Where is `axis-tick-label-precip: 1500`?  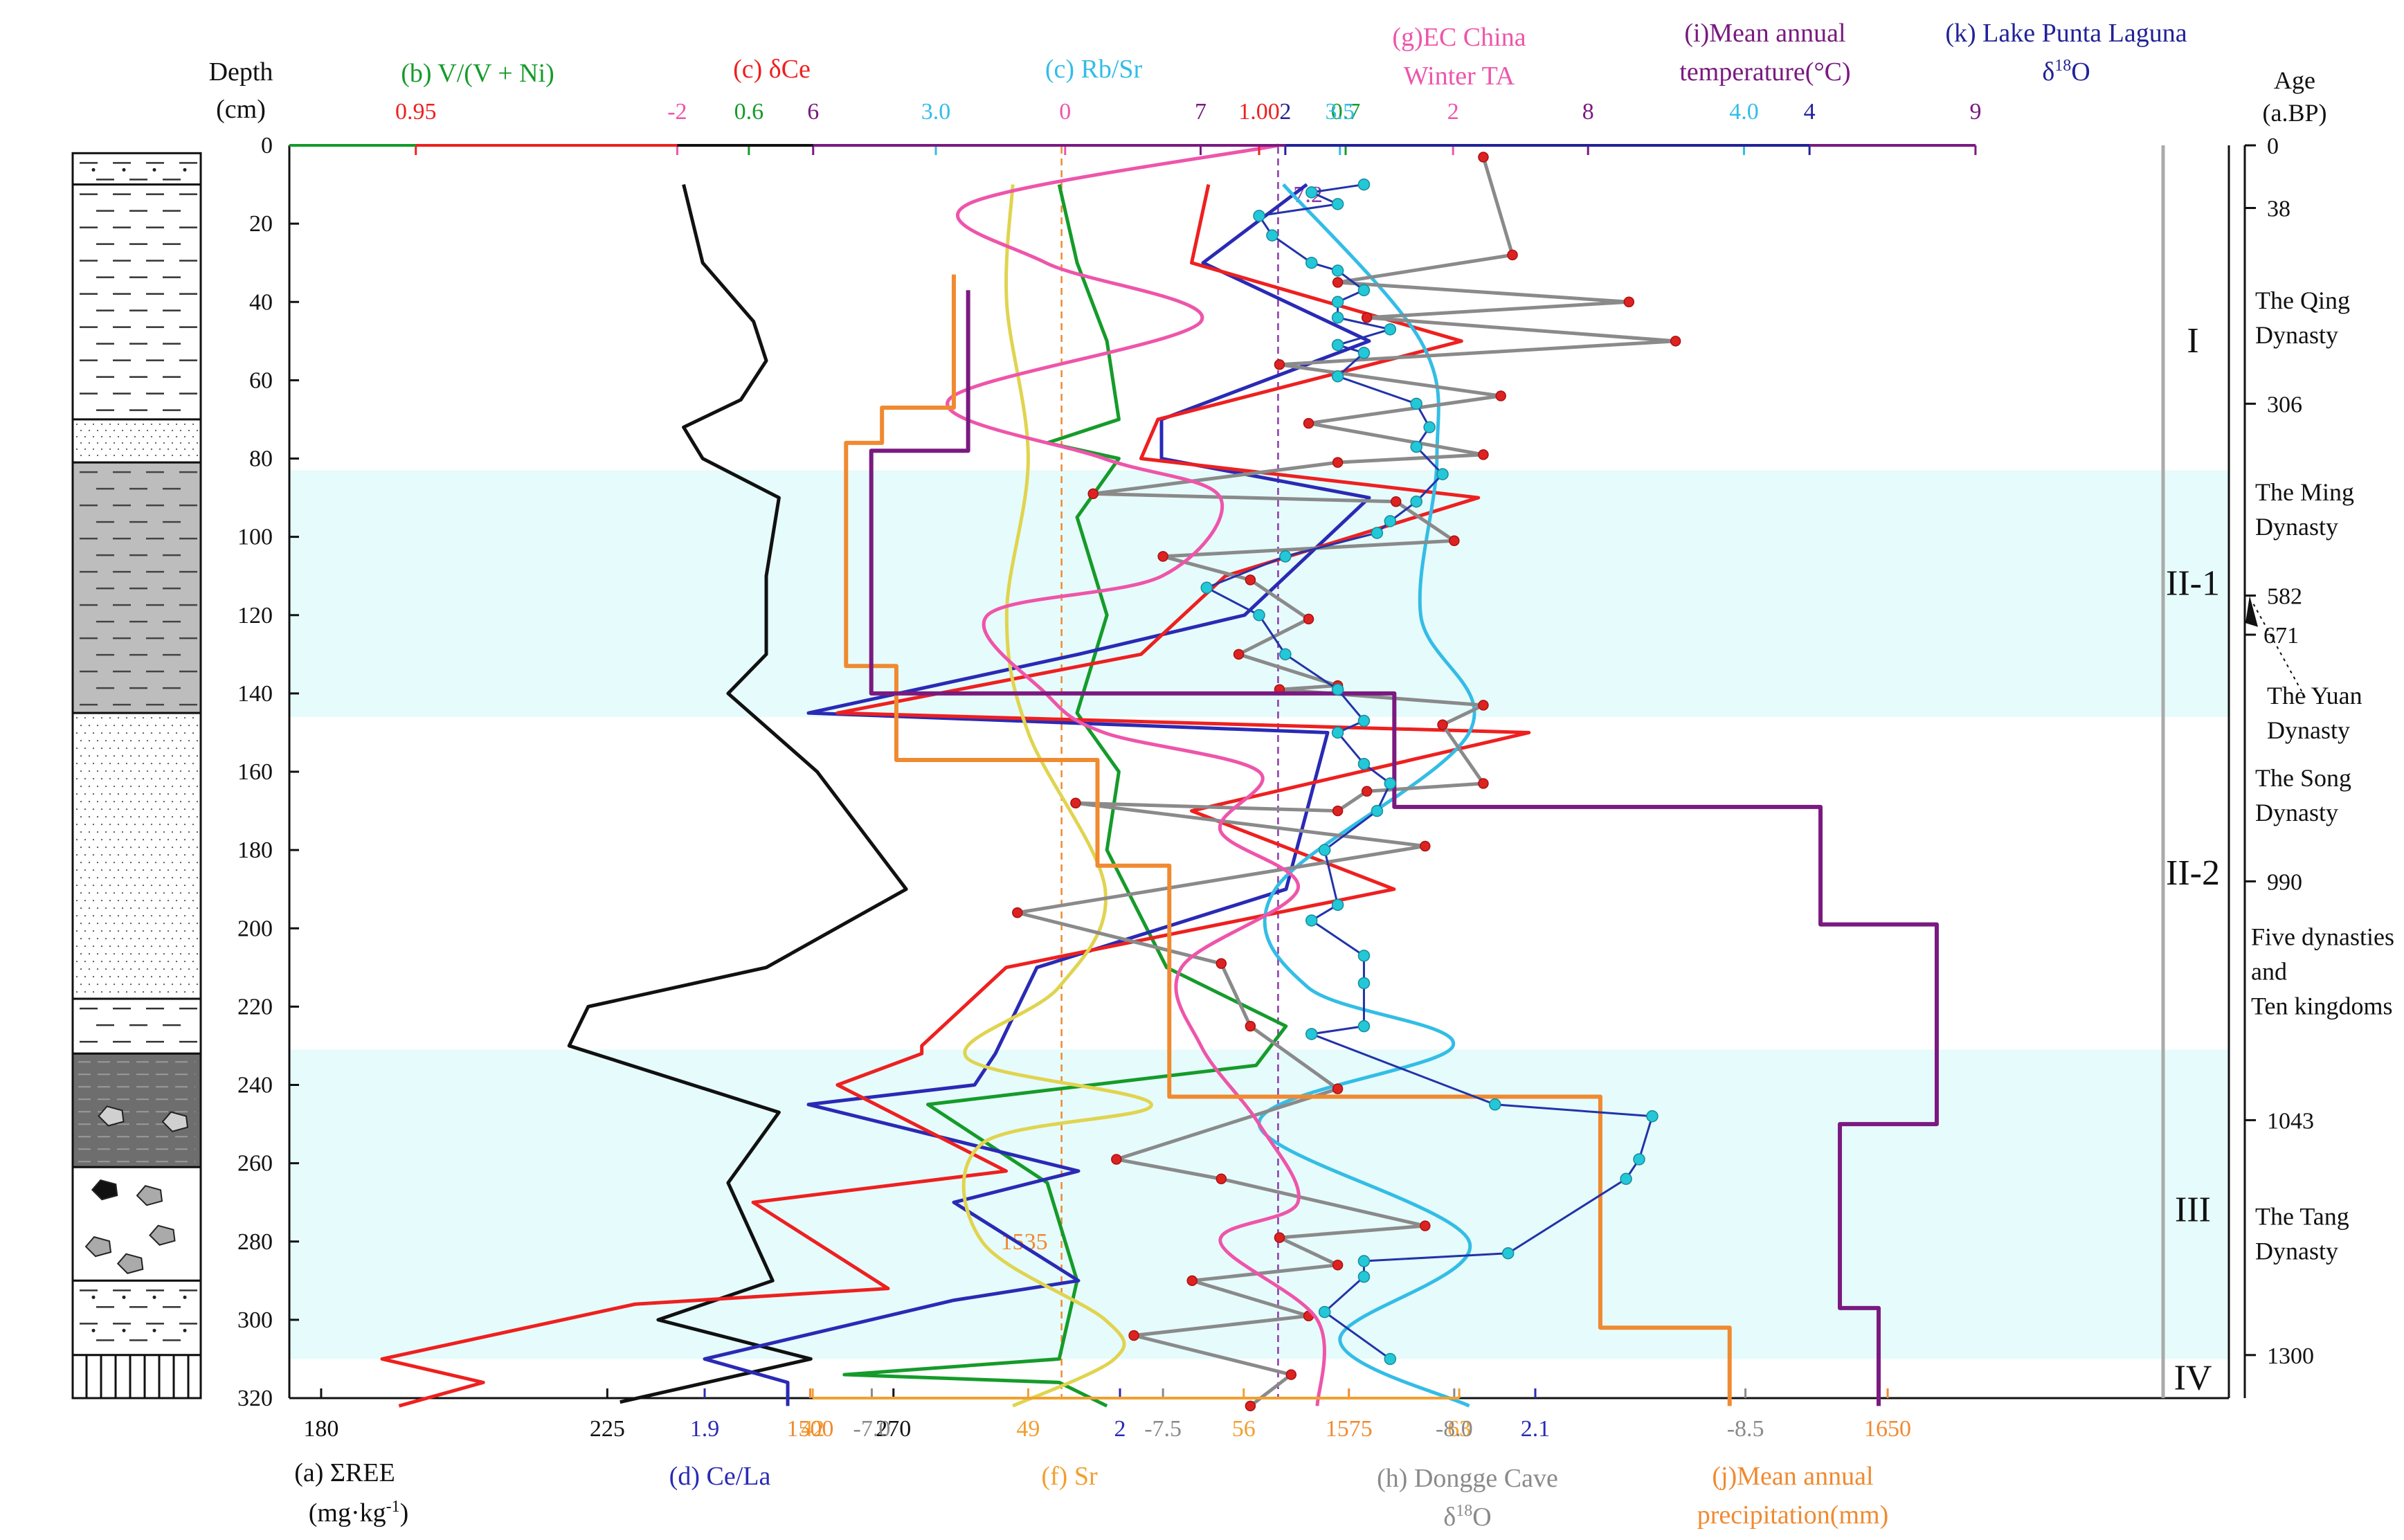
axis-tick-label-precip: 1500 is located at coordinates (809, 1429).